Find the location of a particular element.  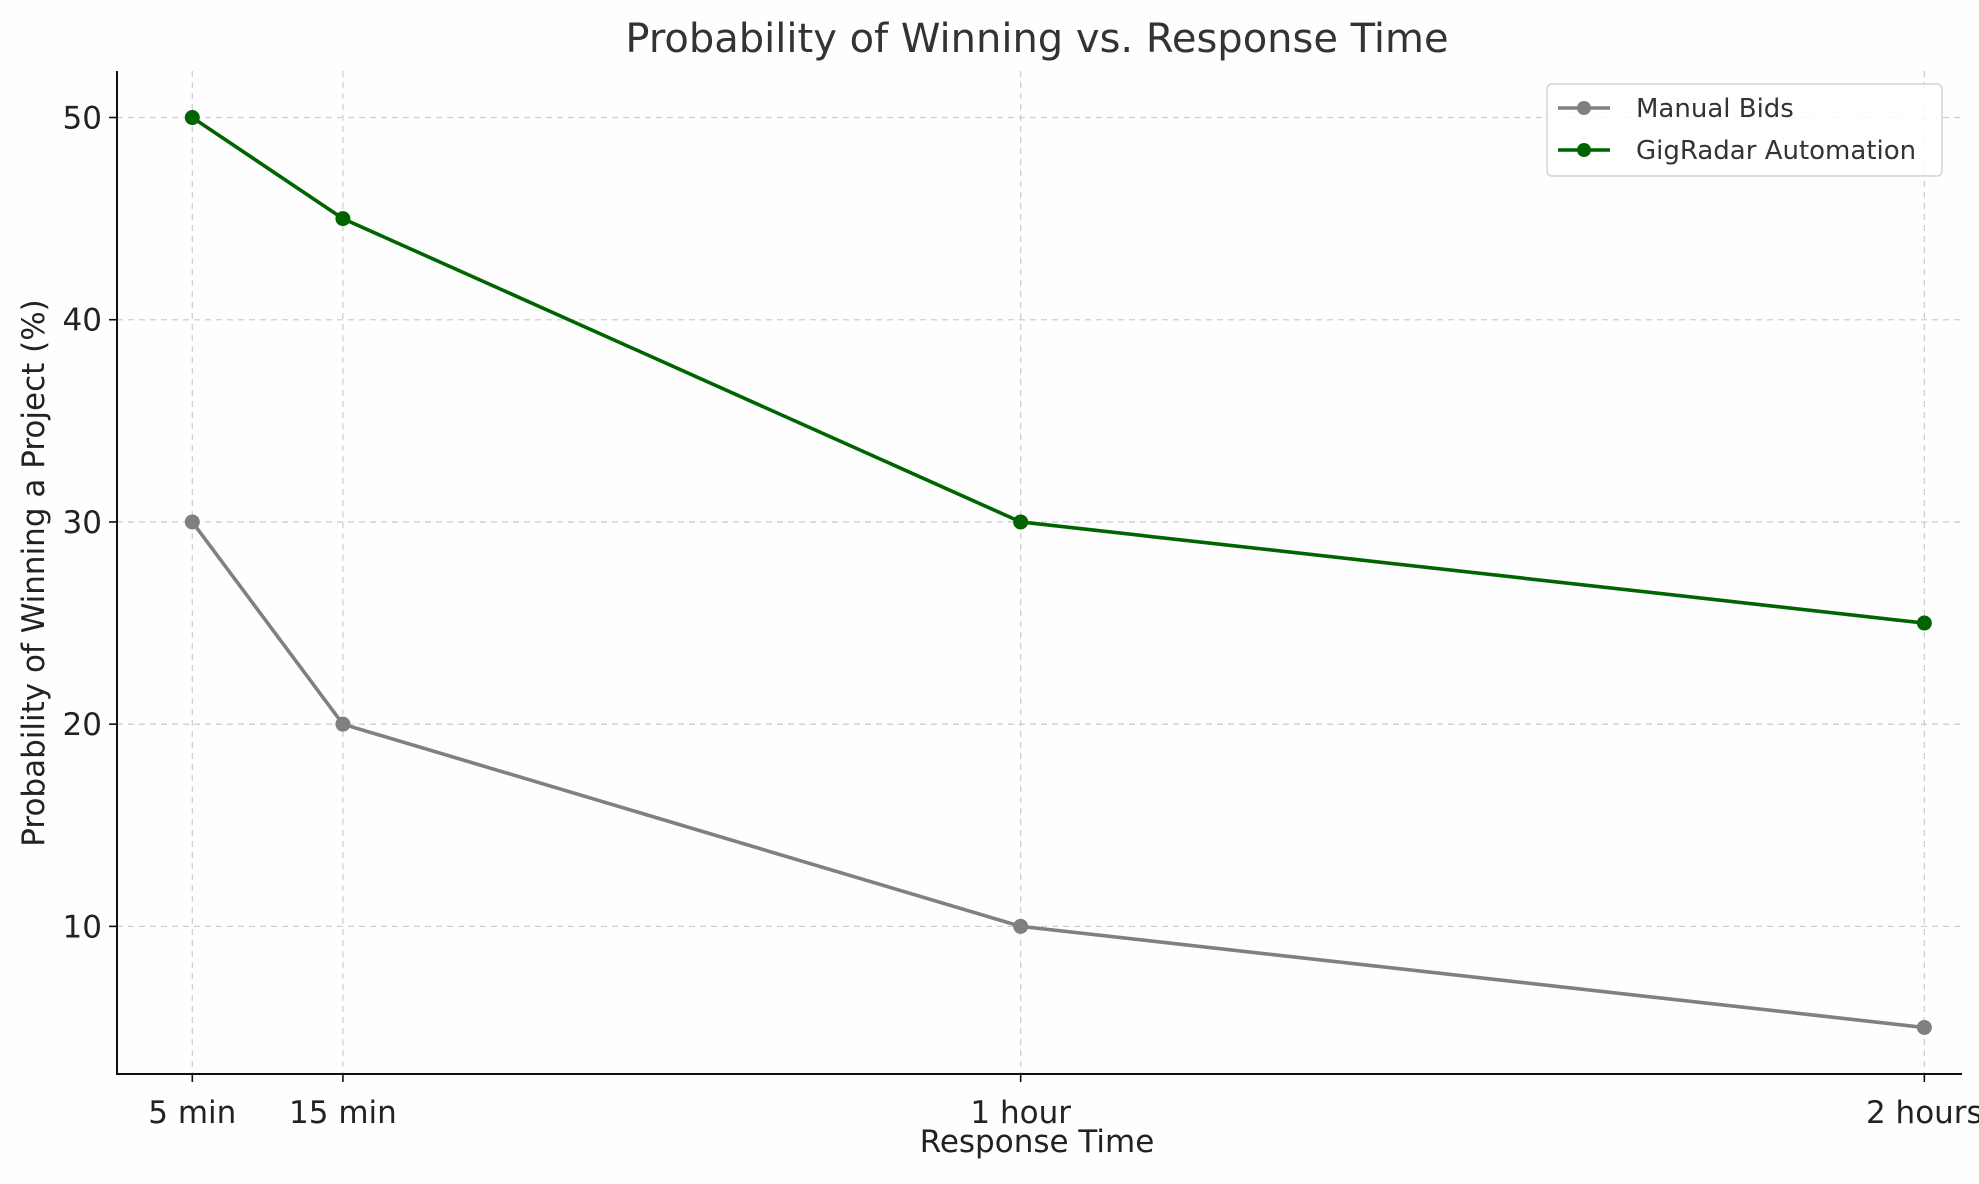

legend-label-manual-bids: Manual Bids is located at coordinates (1715, 109).